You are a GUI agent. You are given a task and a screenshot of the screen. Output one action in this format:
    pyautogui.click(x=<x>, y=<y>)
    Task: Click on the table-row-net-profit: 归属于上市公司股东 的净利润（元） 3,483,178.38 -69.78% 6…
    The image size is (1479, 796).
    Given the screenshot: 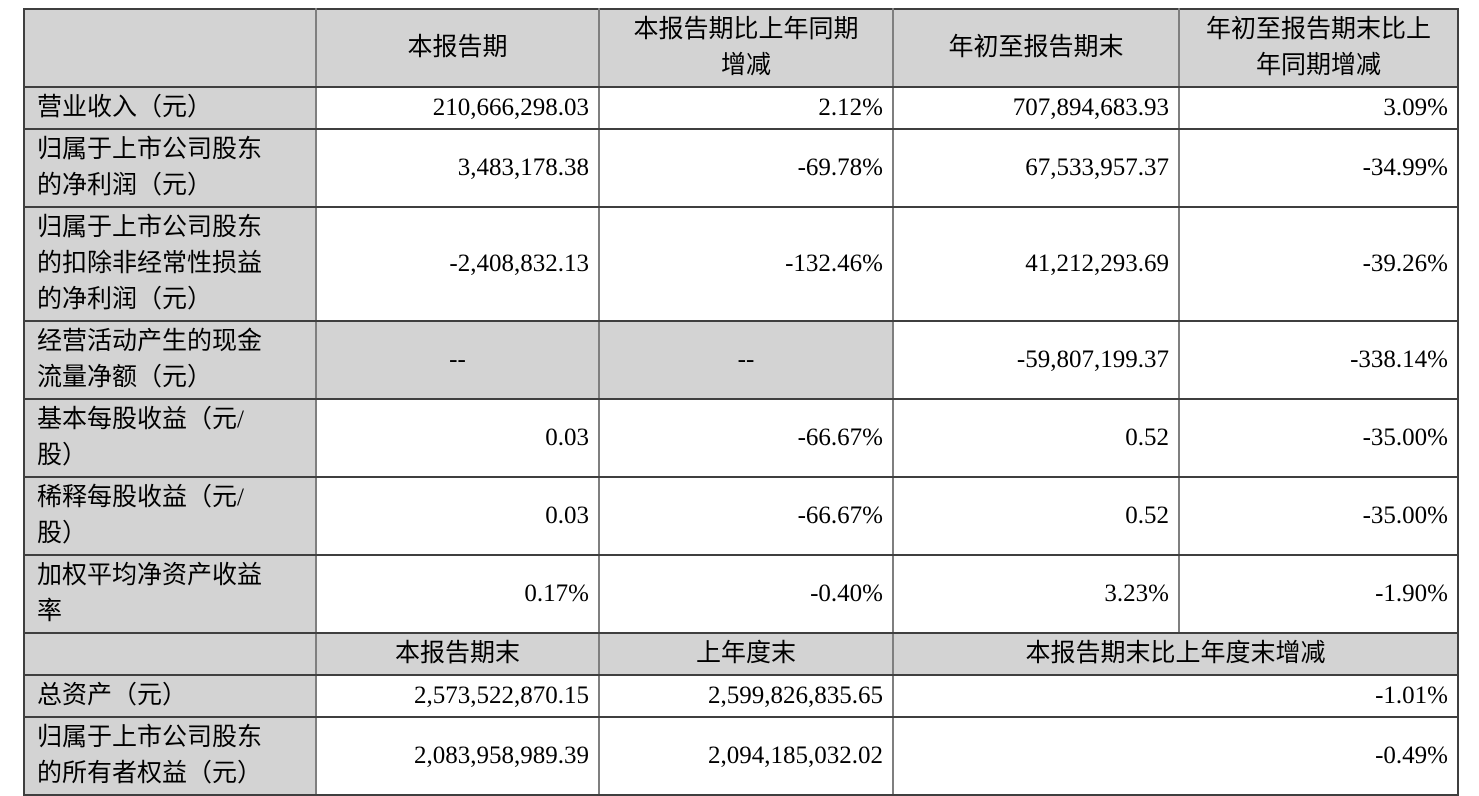 What is the action you would take?
    pyautogui.click(x=741, y=168)
    